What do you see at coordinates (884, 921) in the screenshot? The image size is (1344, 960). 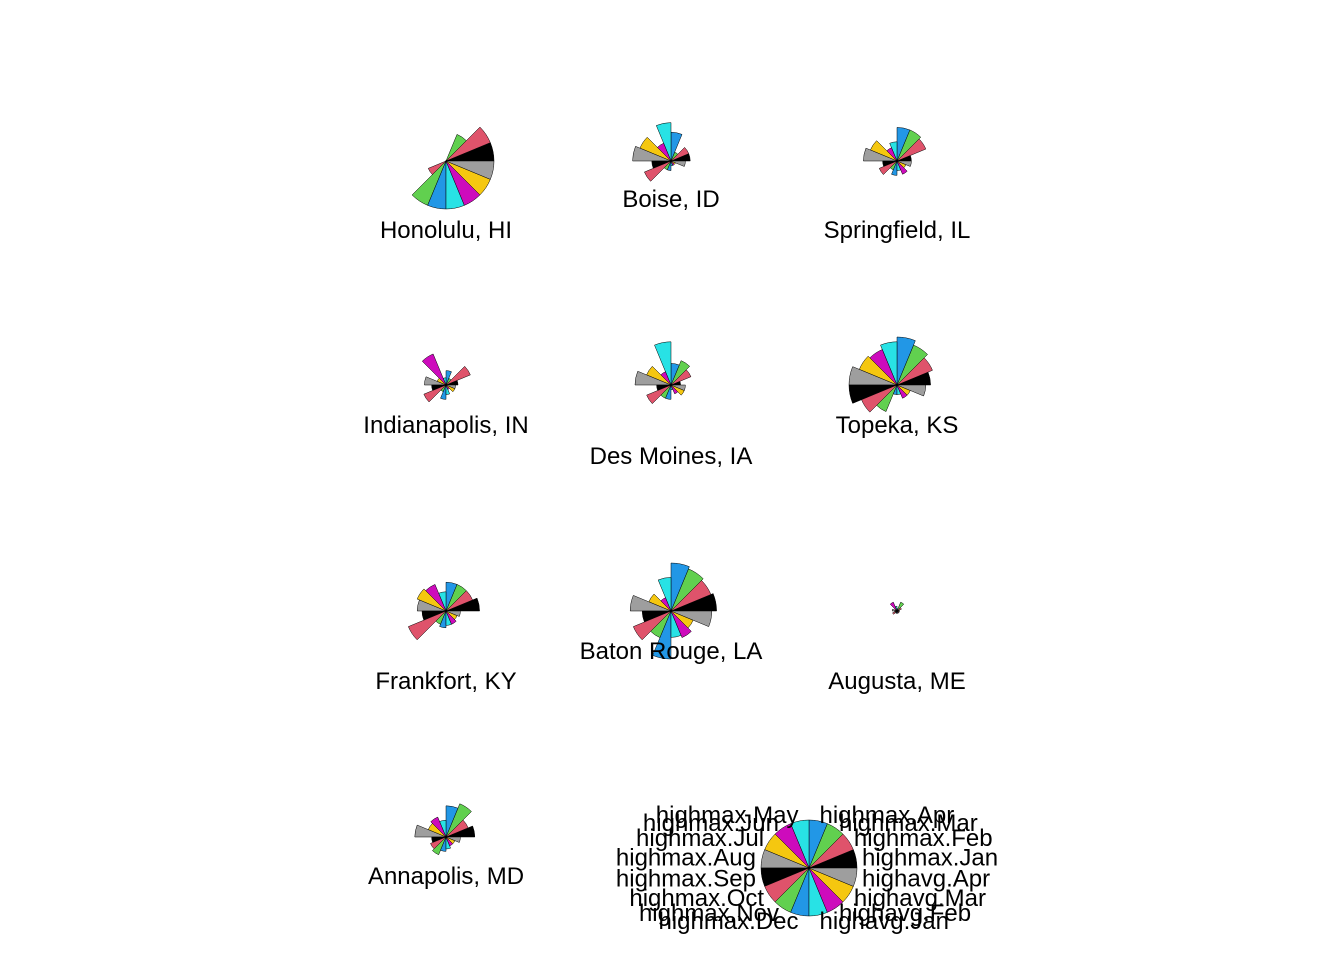 I see `legend-label: highavg.Jan` at bounding box center [884, 921].